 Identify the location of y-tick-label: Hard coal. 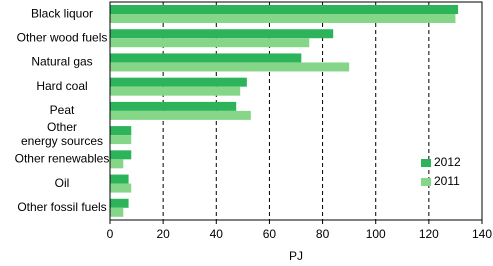
(61, 86).